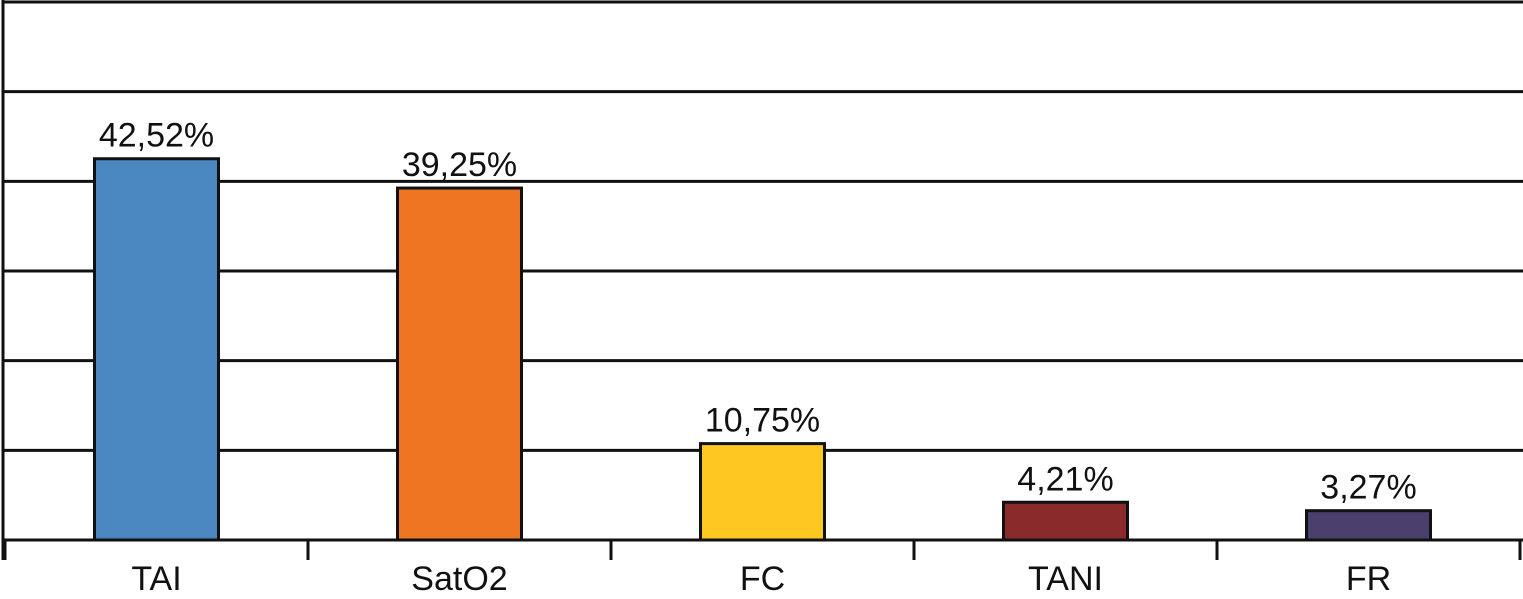 The height and width of the screenshot is (599, 1523). What do you see at coordinates (459, 579) in the screenshot?
I see `x-tick-label: SatO2` at bounding box center [459, 579].